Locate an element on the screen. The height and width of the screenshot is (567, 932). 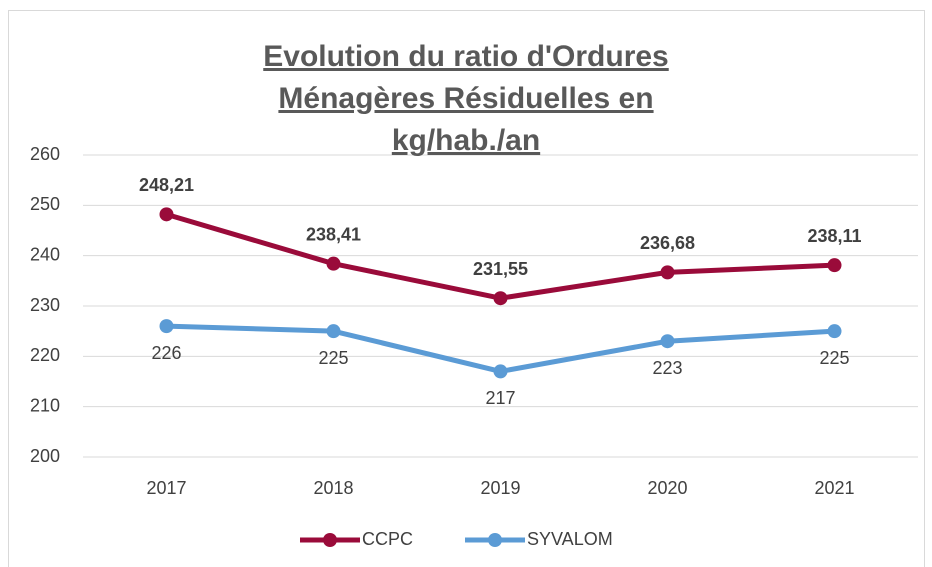
y-tick-label: 220 is located at coordinates (45, 355).